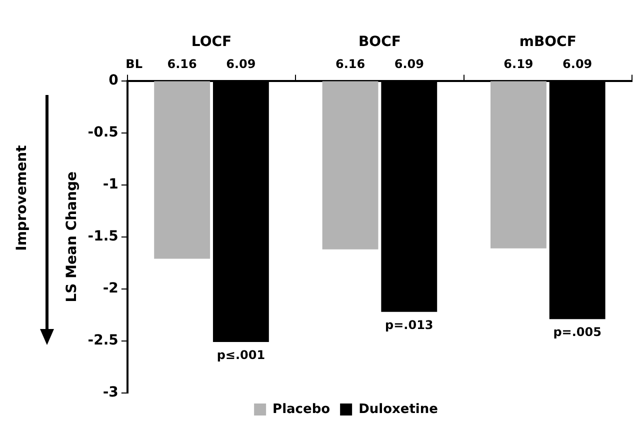 The height and width of the screenshot is (426, 642). I want to click on x-tick-label: mBOCF, so click(547, 42).